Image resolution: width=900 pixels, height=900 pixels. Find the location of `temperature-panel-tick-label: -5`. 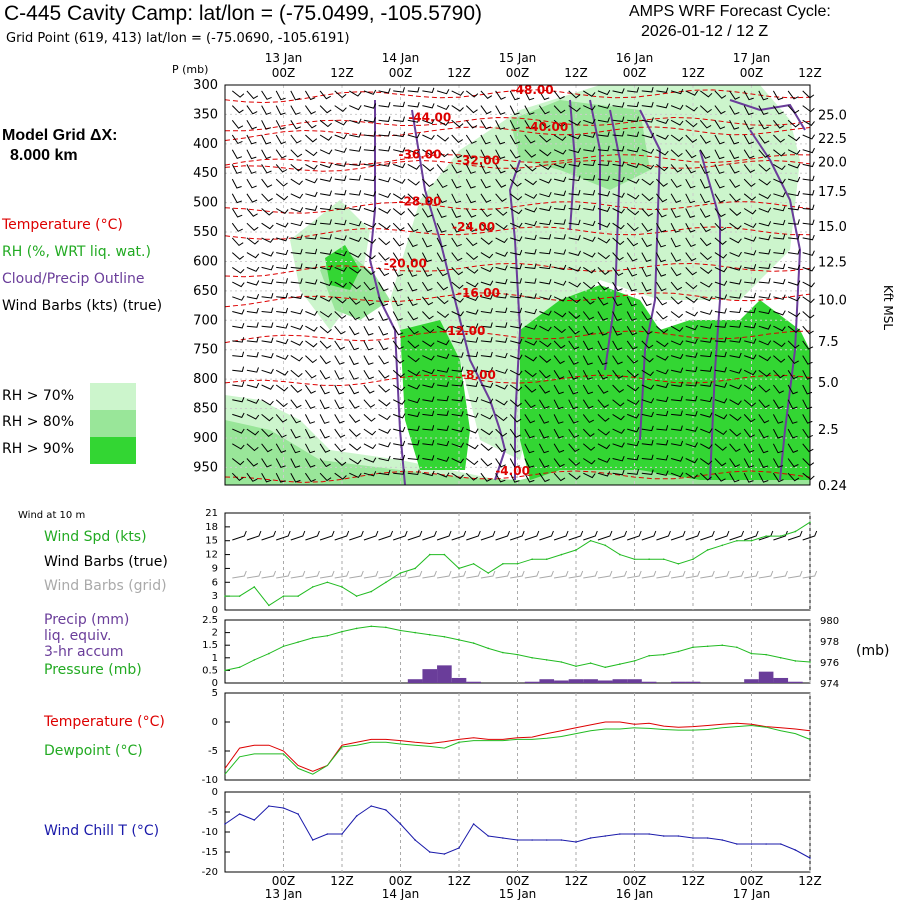

temperature-panel-tick-label: -5 is located at coordinates (213, 751).